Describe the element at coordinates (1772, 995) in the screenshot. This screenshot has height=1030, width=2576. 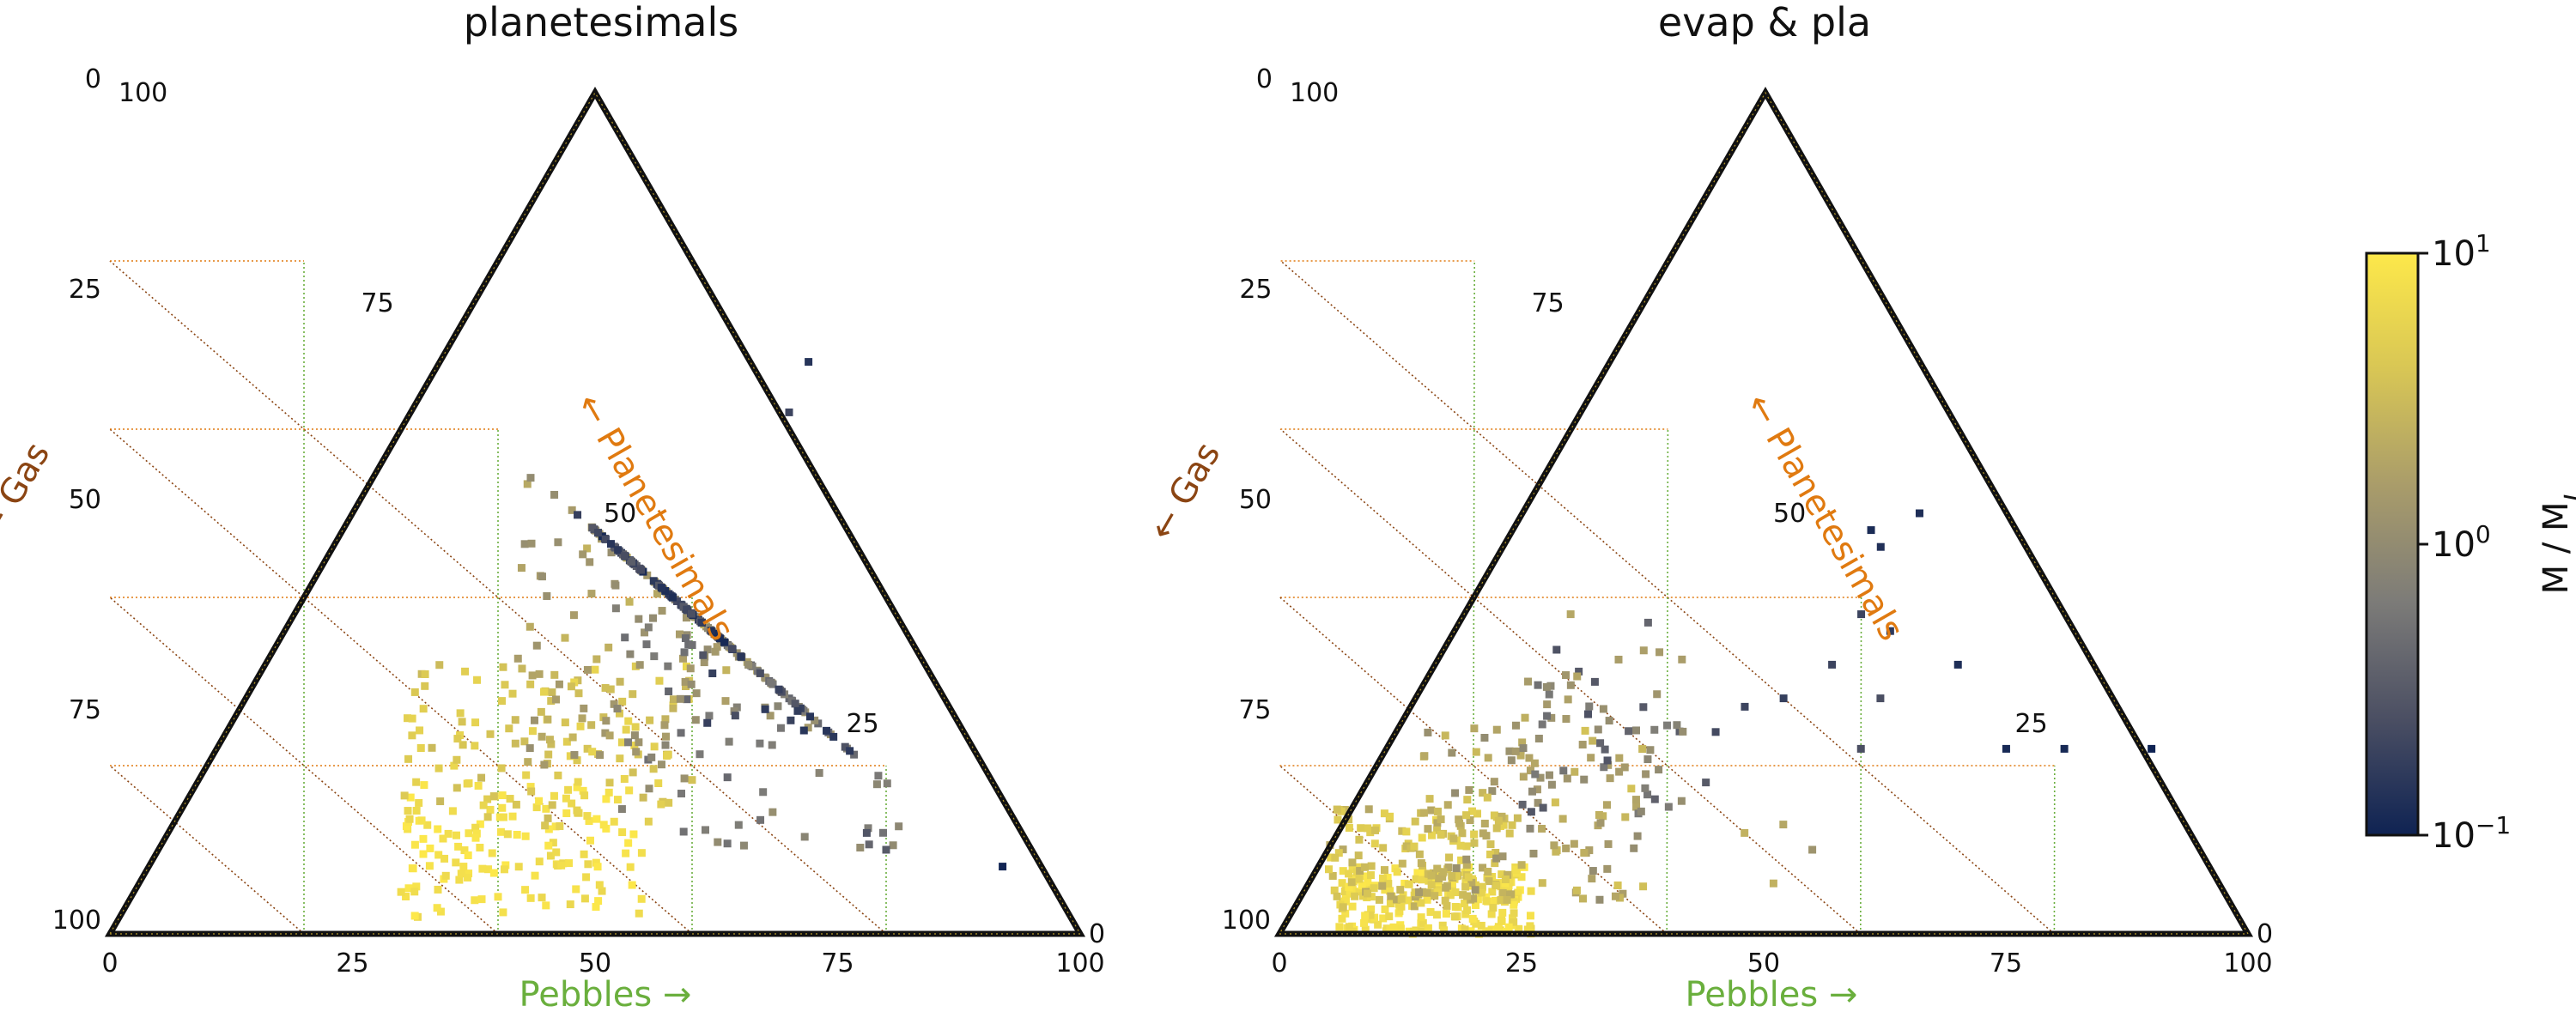
I see `axis-label-pebbles: Pebbles →` at that location.